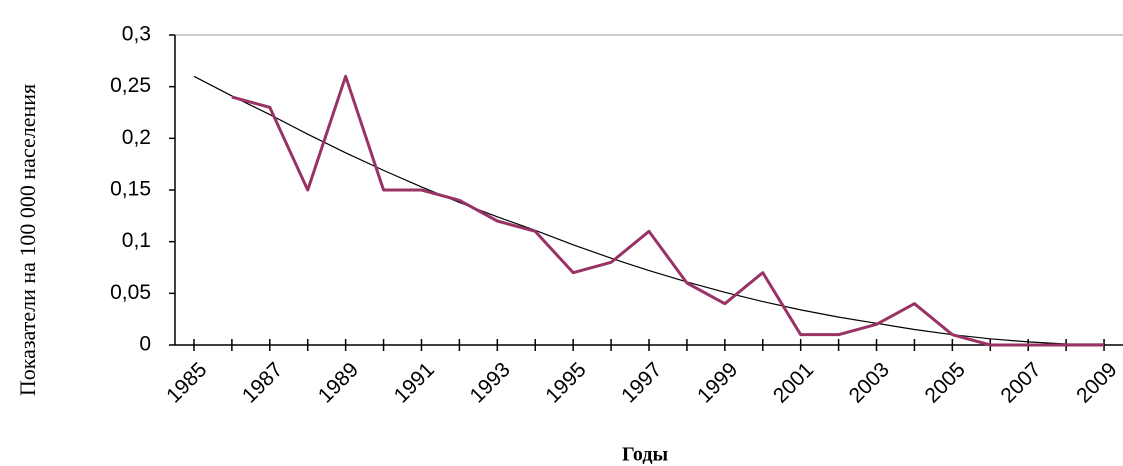 The height and width of the screenshot is (466, 1123). I want to click on x-tick-label: 1987, so click(262, 382).